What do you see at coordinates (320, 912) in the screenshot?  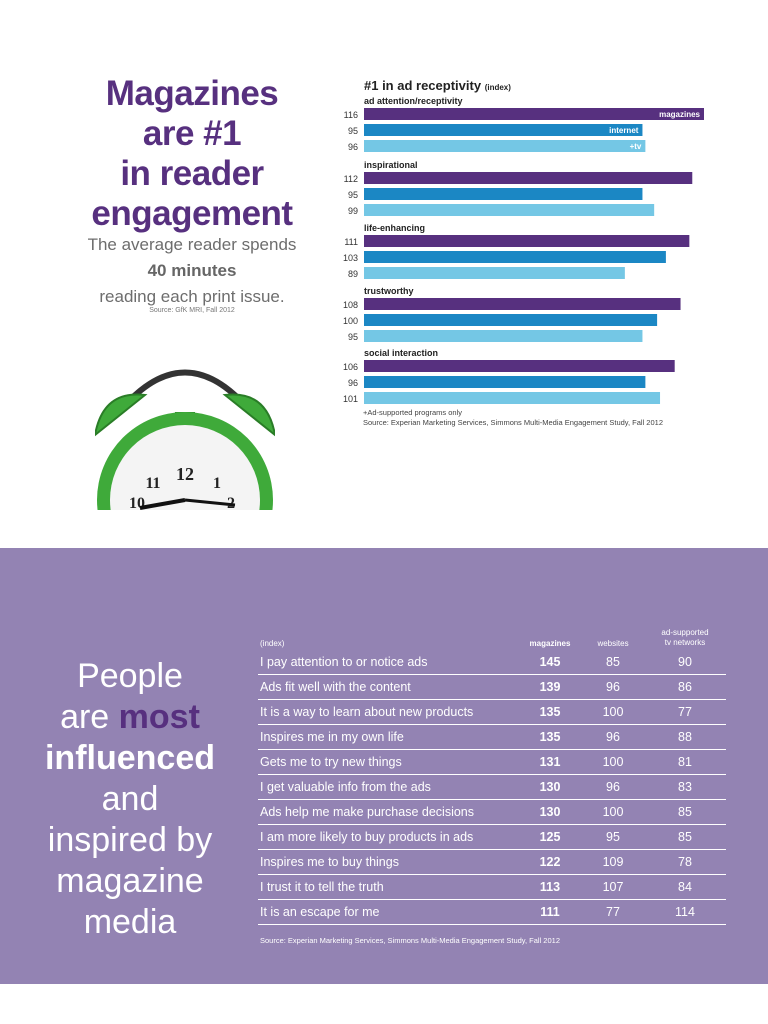 I see `row-label: It is an escape for me` at bounding box center [320, 912].